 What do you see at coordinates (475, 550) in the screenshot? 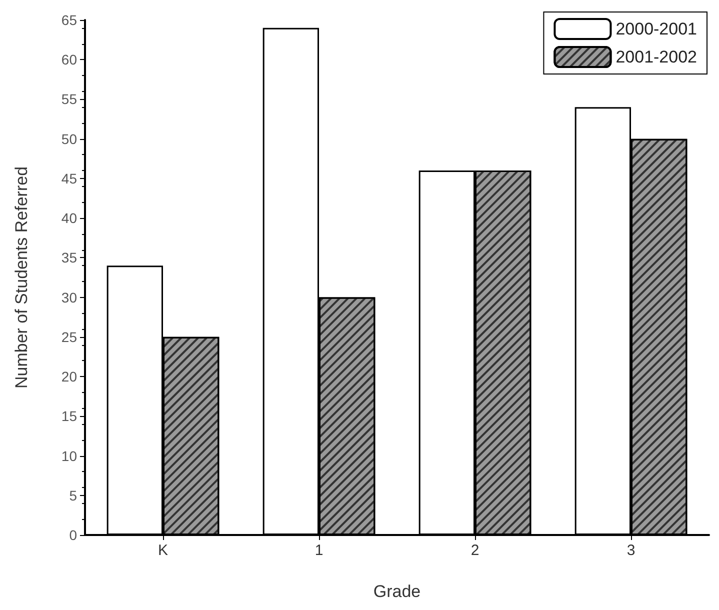
I see `x-tick-label: 2` at bounding box center [475, 550].